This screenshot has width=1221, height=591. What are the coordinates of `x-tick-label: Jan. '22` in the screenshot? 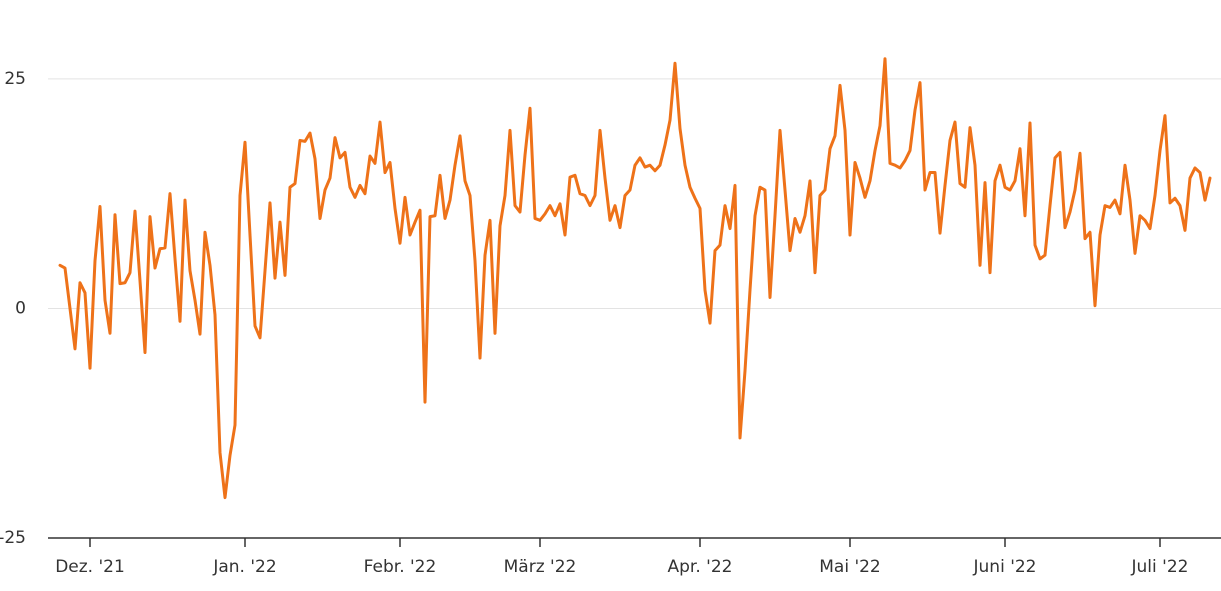 It's located at (244, 567).